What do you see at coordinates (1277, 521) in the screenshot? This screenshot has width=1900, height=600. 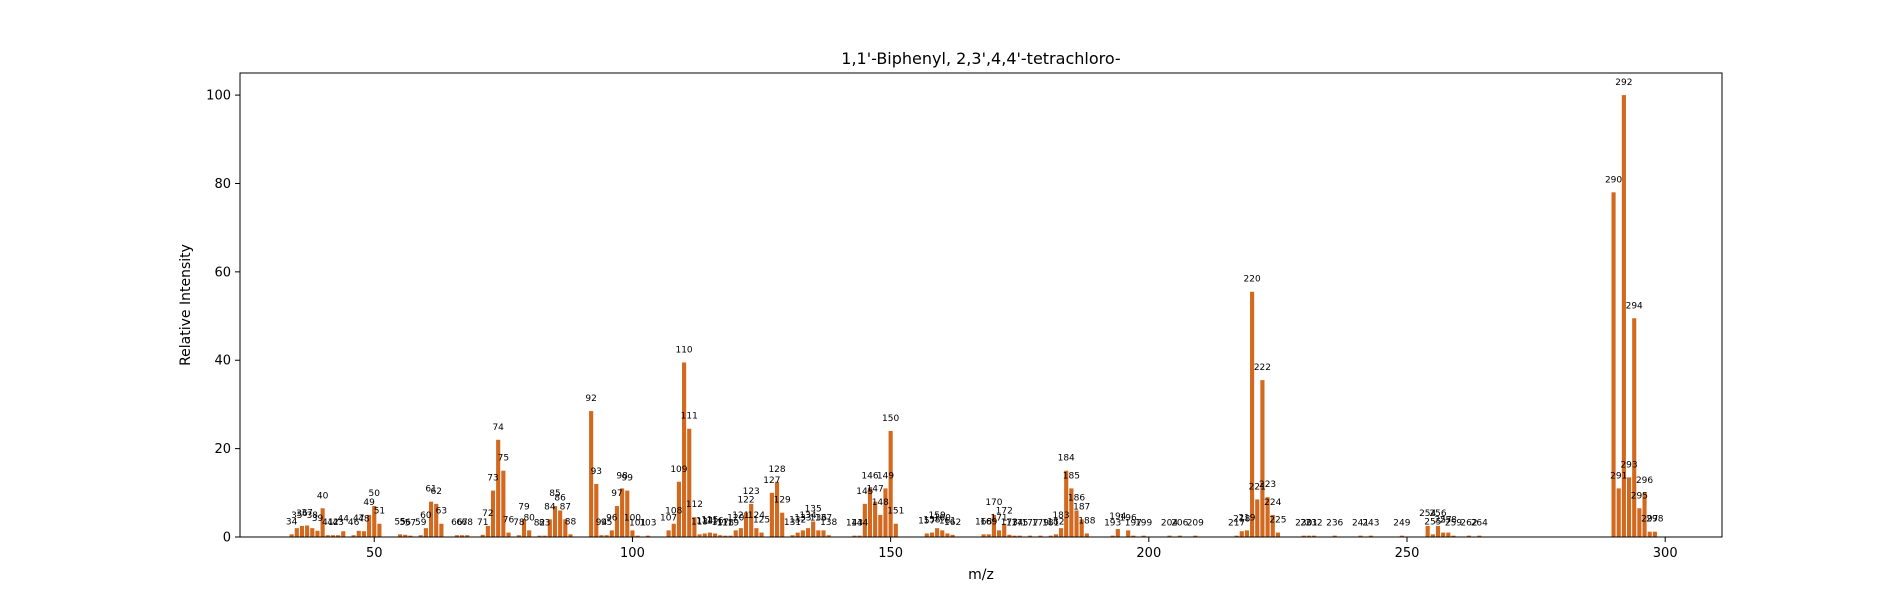 I see `peak-label: 225` at bounding box center [1277, 521].